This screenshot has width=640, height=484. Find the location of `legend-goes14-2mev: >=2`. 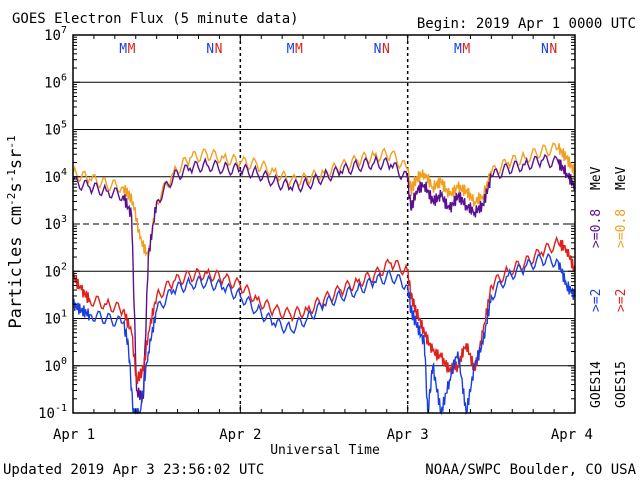

legend-goes14-2mev: >=2 is located at coordinates (596, 300).